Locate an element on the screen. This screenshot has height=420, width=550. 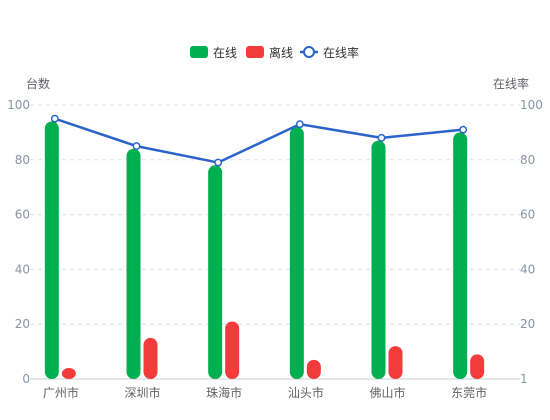
x-tick-label: 佛山市 is located at coordinates (387, 392).